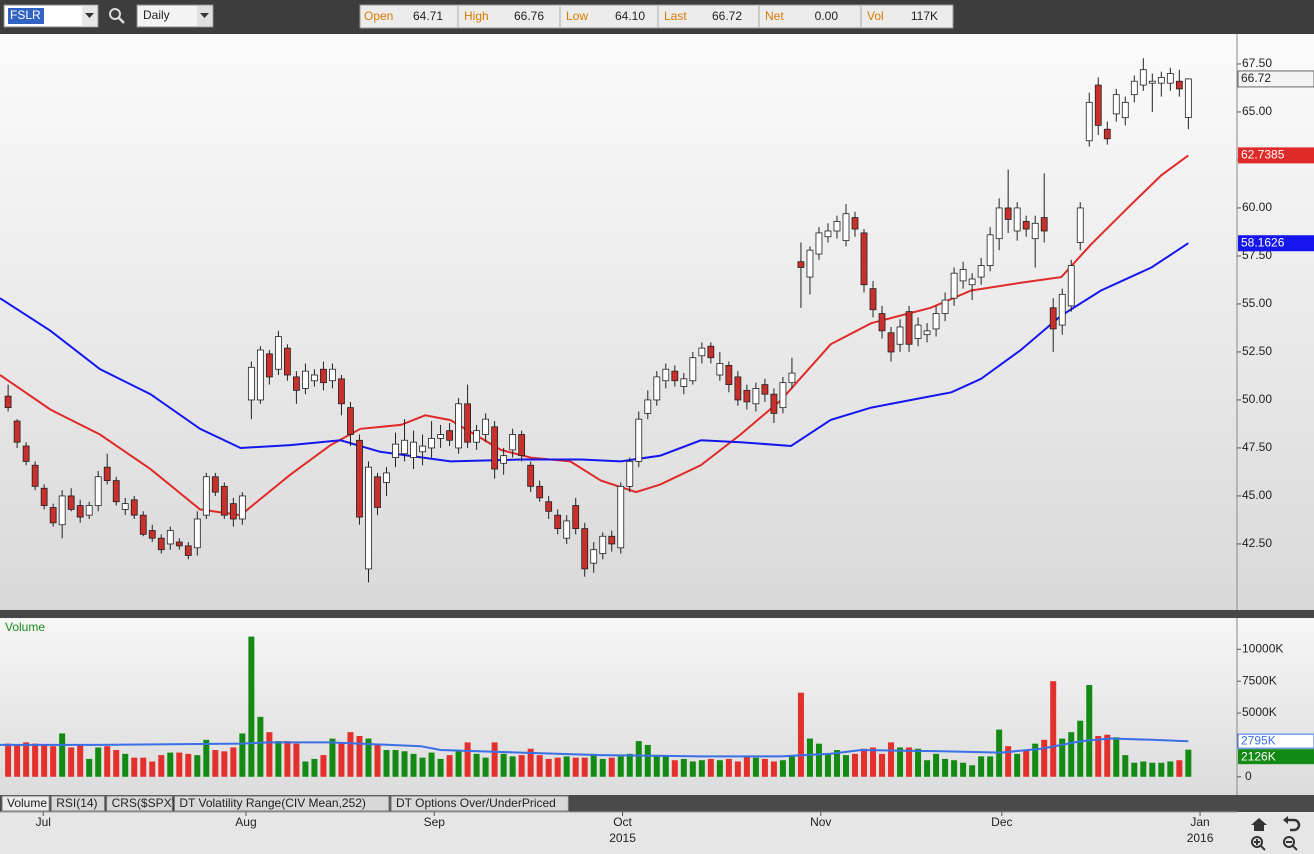 This screenshot has width=1314, height=854. I want to click on last-volume-tag, so click(1276, 757).